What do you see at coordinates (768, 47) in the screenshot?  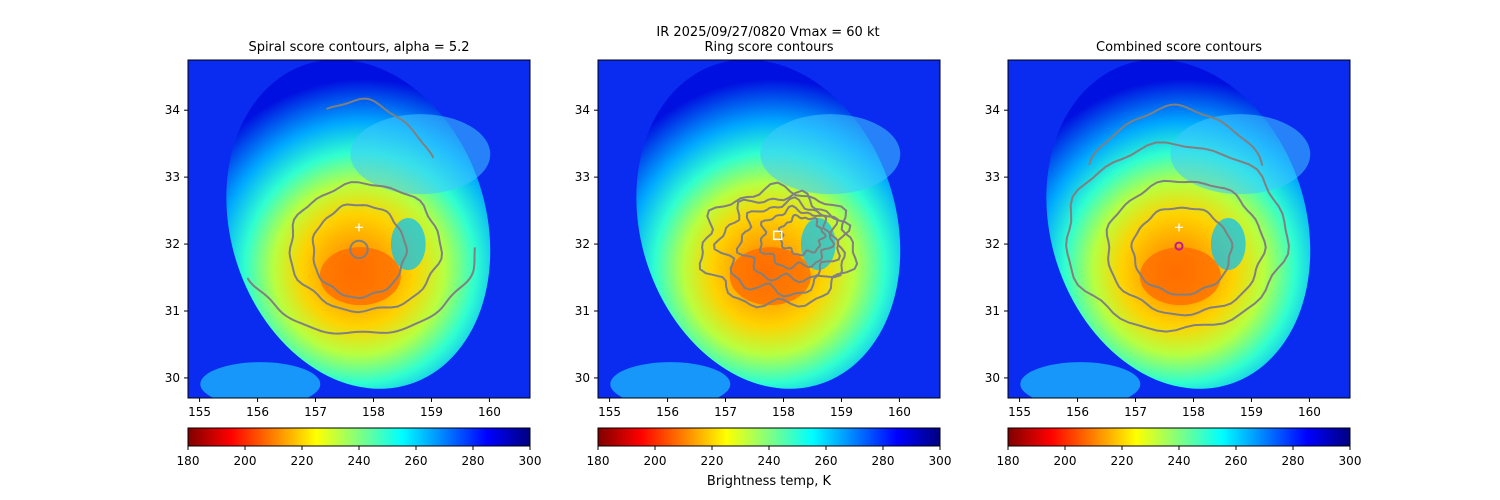 I see `panel-title: Ring score contours` at bounding box center [768, 47].